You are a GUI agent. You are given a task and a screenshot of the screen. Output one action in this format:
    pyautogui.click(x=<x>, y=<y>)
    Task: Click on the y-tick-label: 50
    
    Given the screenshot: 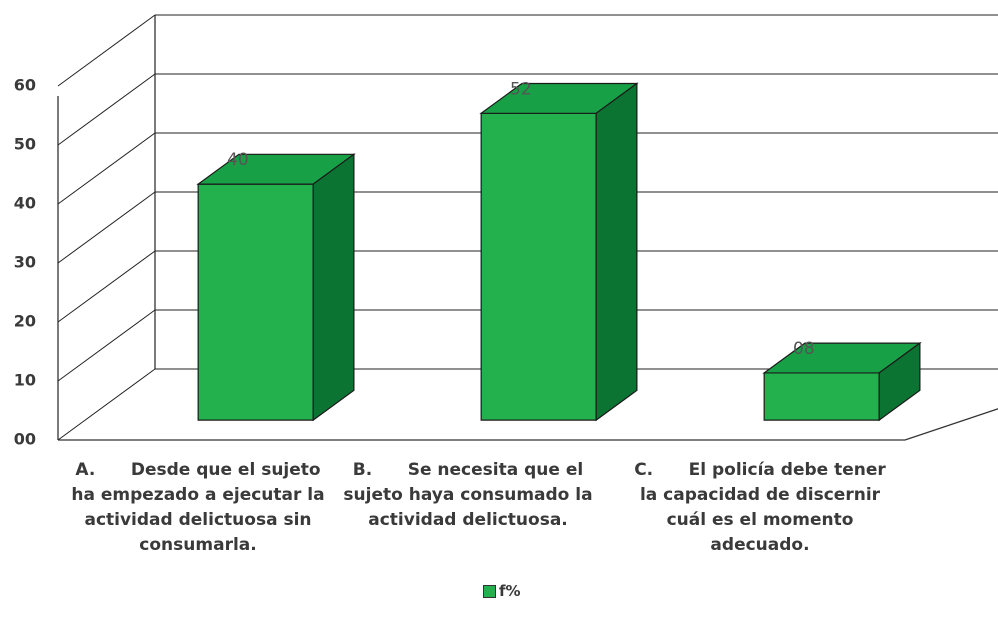 What is the action you would take?
    pyautogui.click(x=25, y=144)
    